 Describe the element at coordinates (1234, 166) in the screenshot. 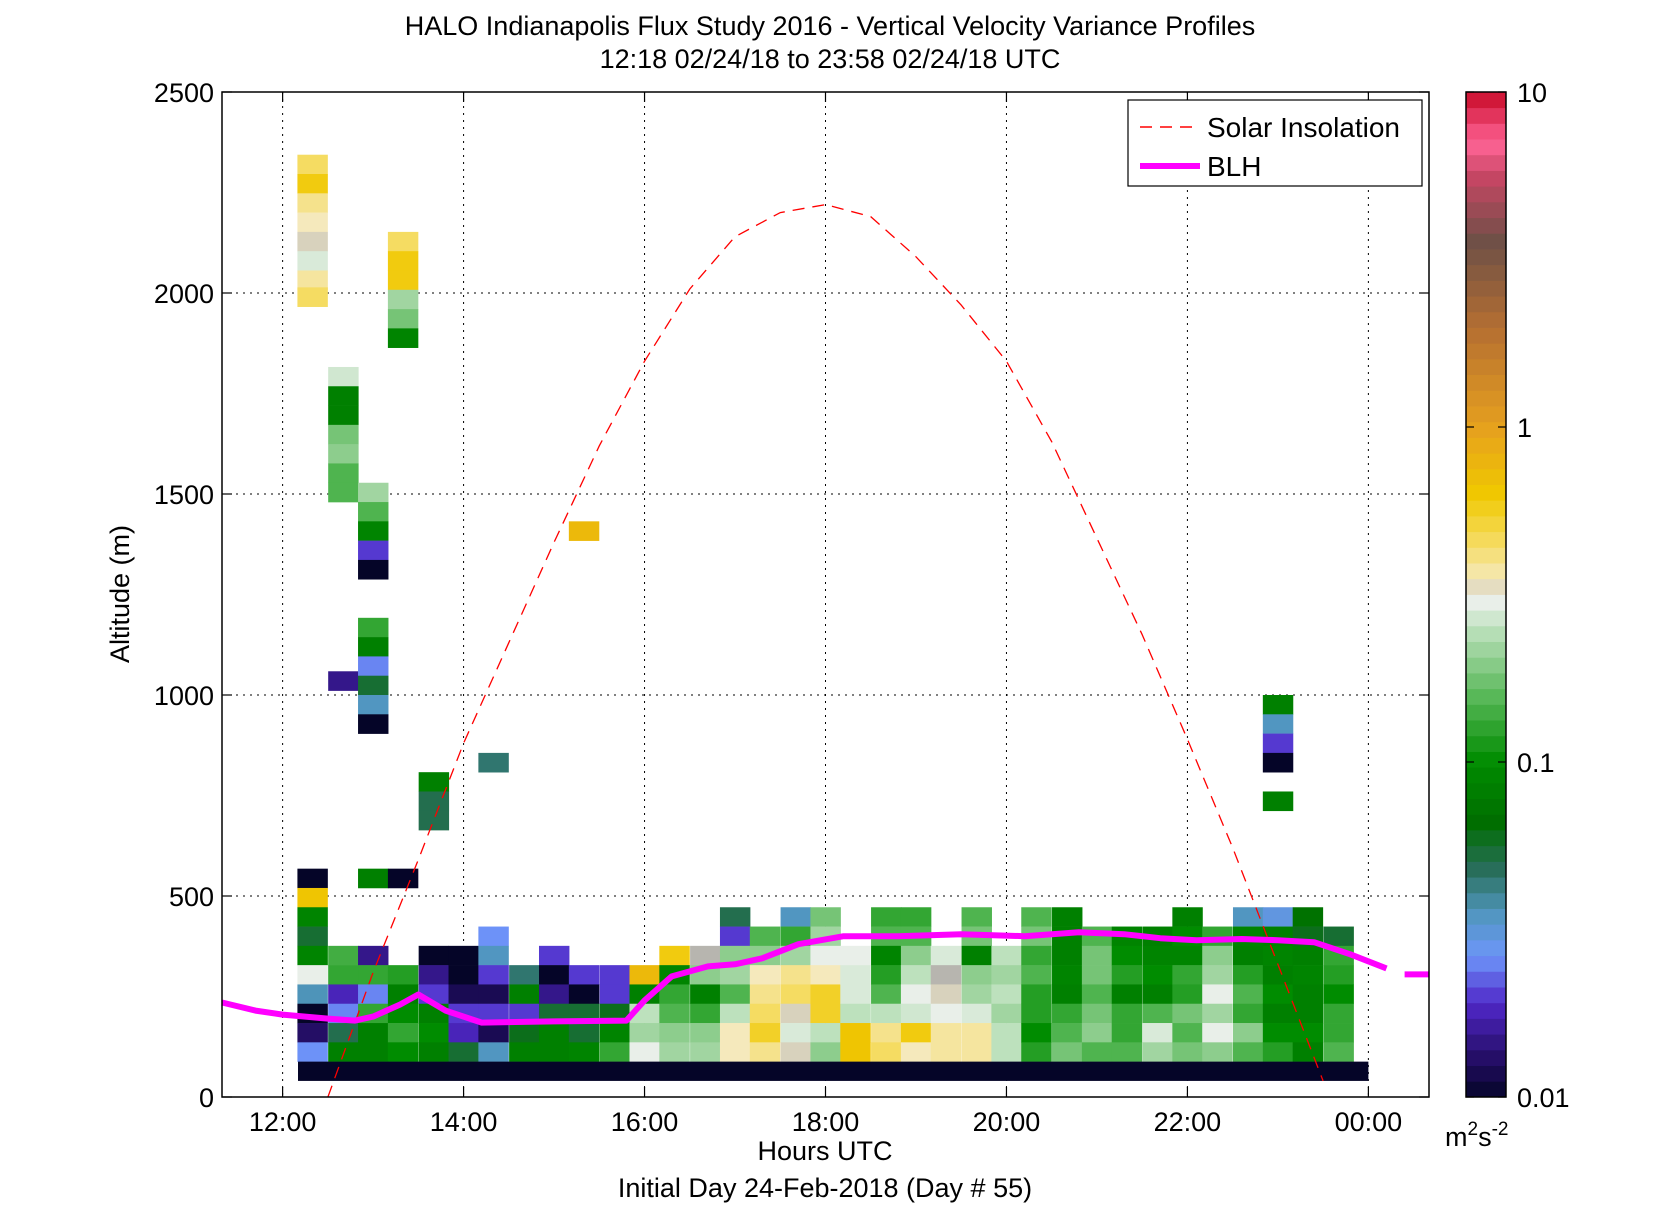

I see `legend-label-blh: BLH` at that location.